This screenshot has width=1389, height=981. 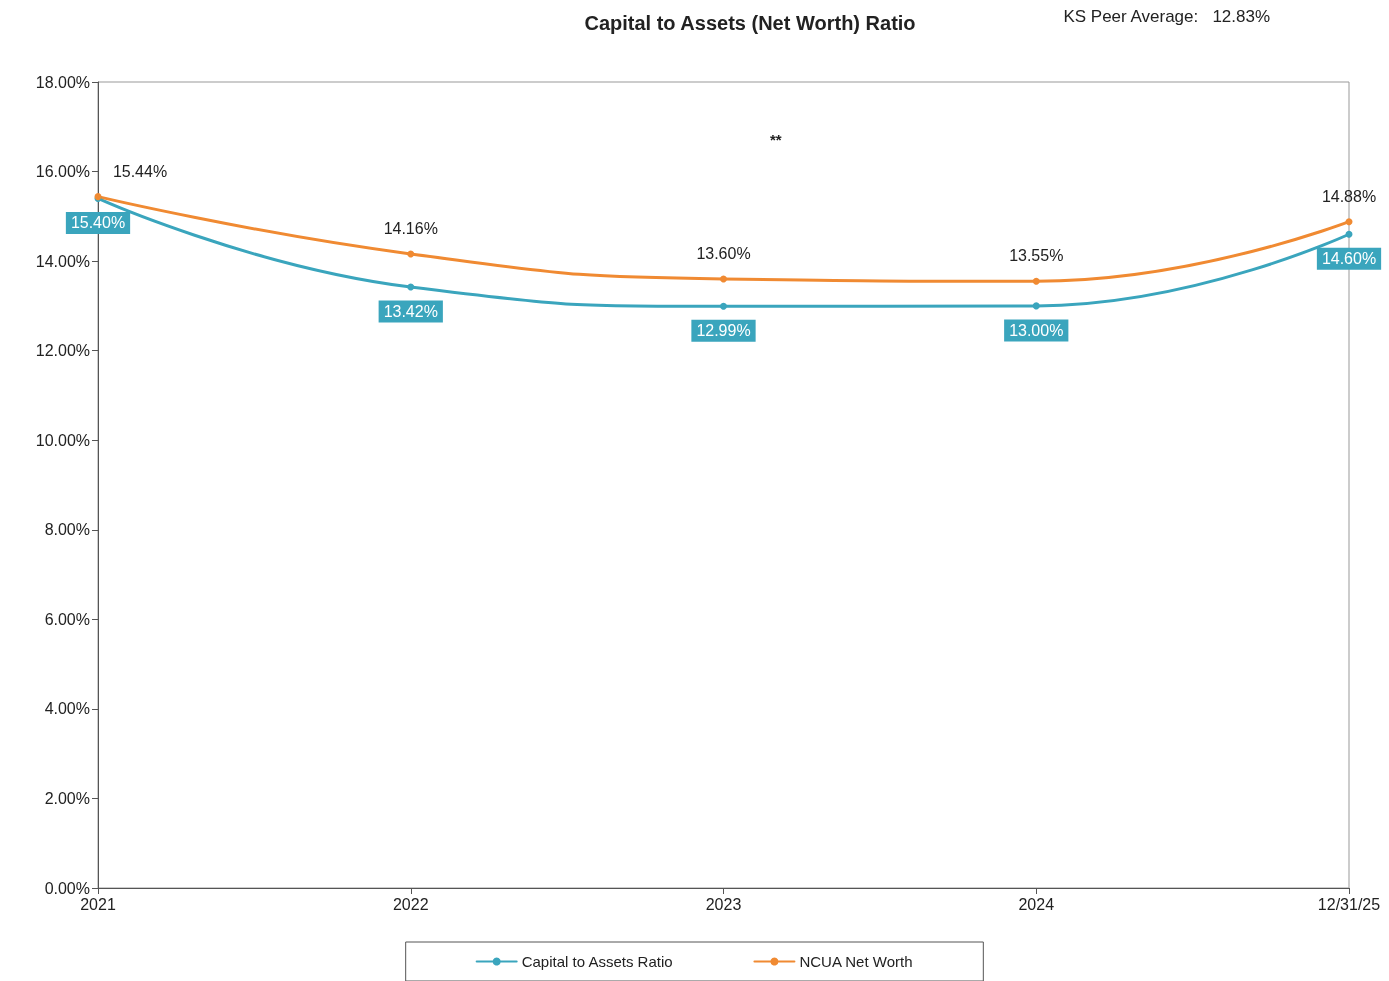 What do you see at coordinates (98, 904) in the screenshot?
I see `x-tick-label: 2021` at bounding box center [98, 904].